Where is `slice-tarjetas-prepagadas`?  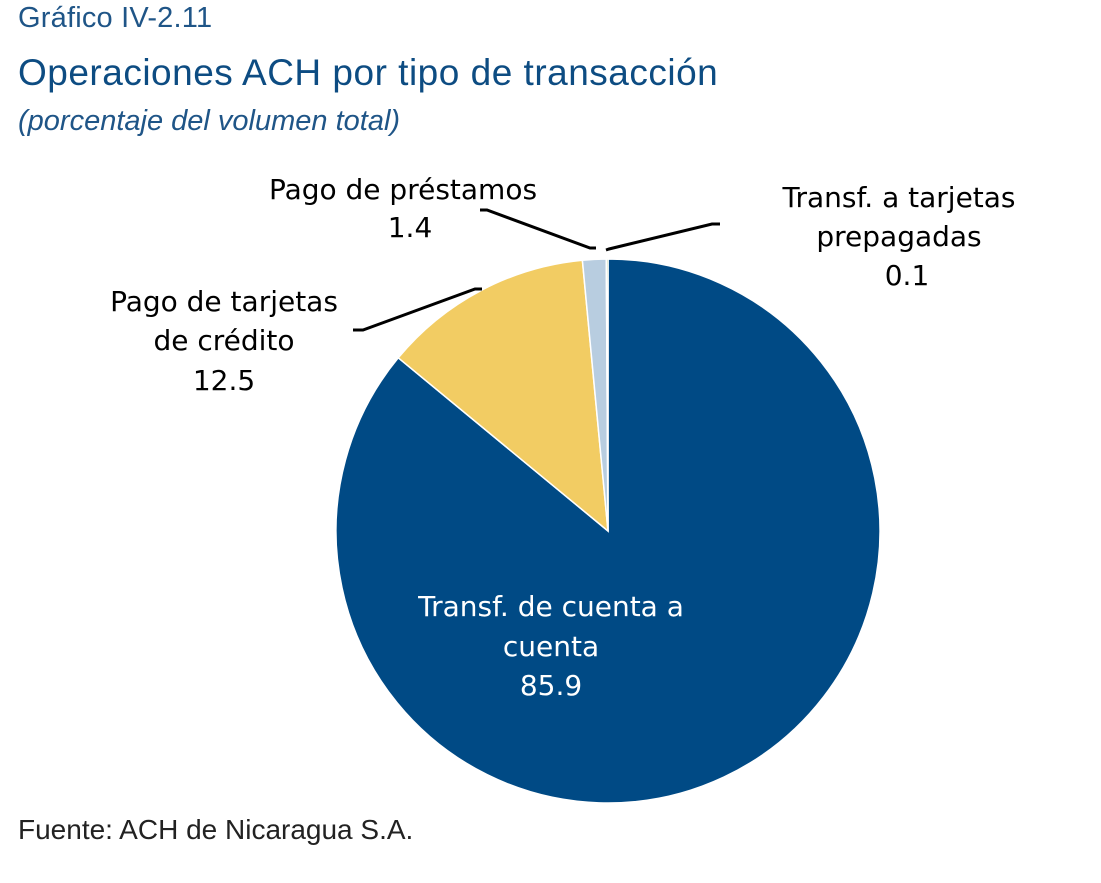 slice-tarjetas-prepagadas is located at coordinates (607, 395).